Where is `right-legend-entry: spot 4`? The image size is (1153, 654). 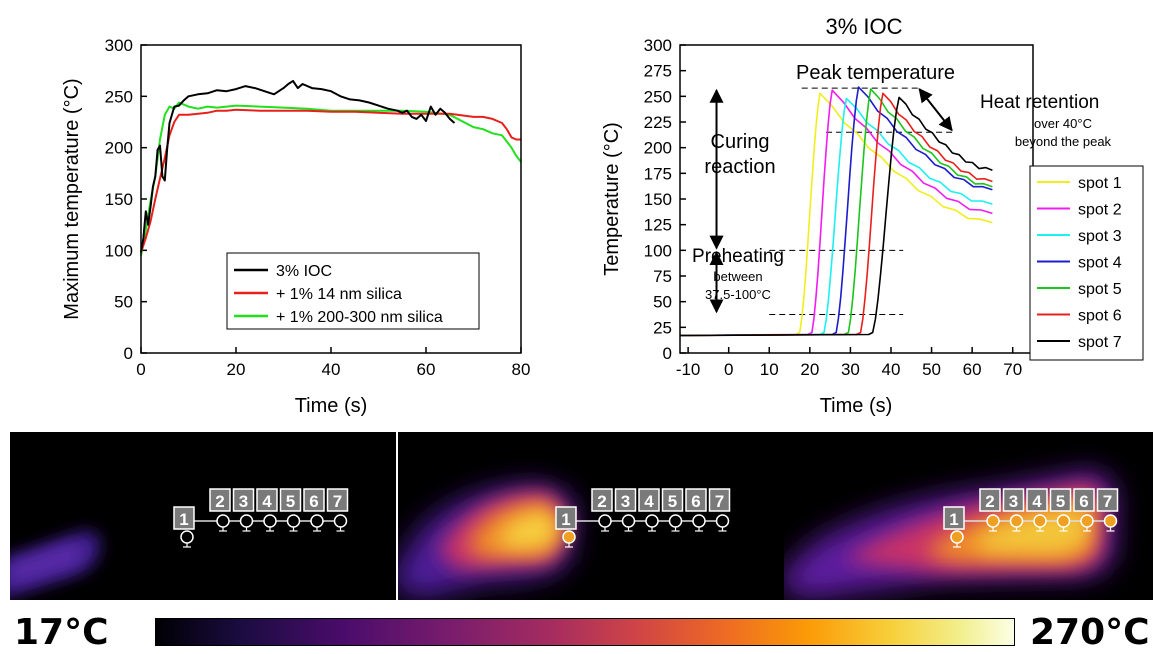
right-legend-entry: spot 4 is located at coordinates (1100, 263).